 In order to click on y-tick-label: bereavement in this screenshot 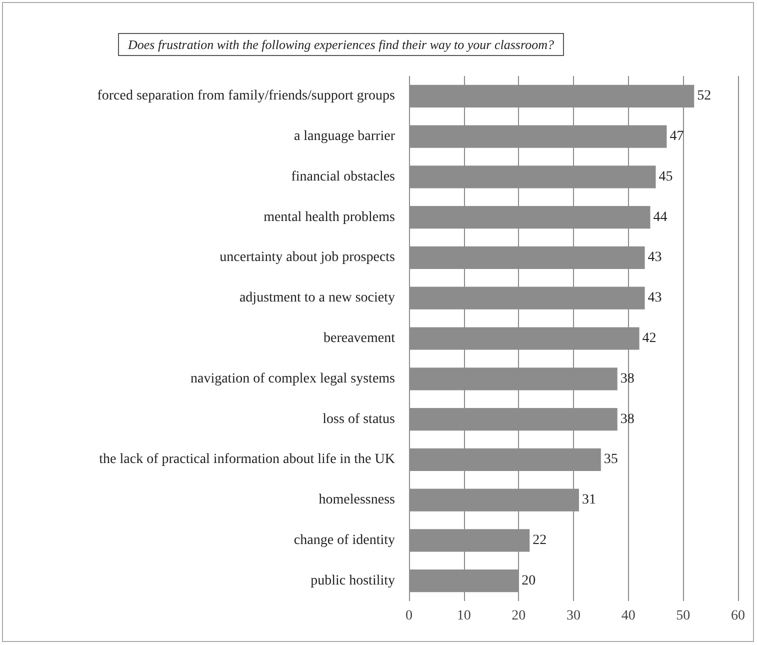, I will do `click(359, 338)`.